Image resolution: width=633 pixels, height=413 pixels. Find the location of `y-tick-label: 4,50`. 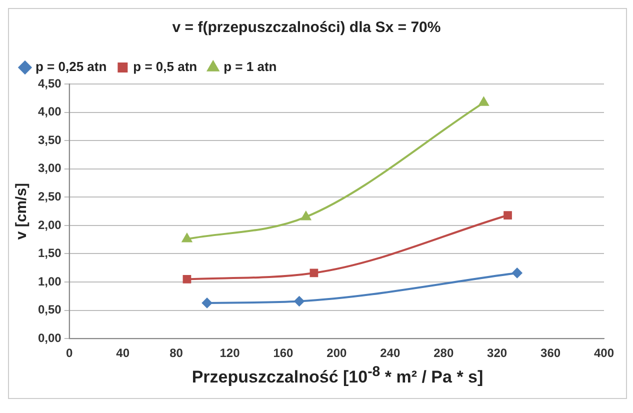

y-tick-label: 4,50 is located at coordinates (50, 83).